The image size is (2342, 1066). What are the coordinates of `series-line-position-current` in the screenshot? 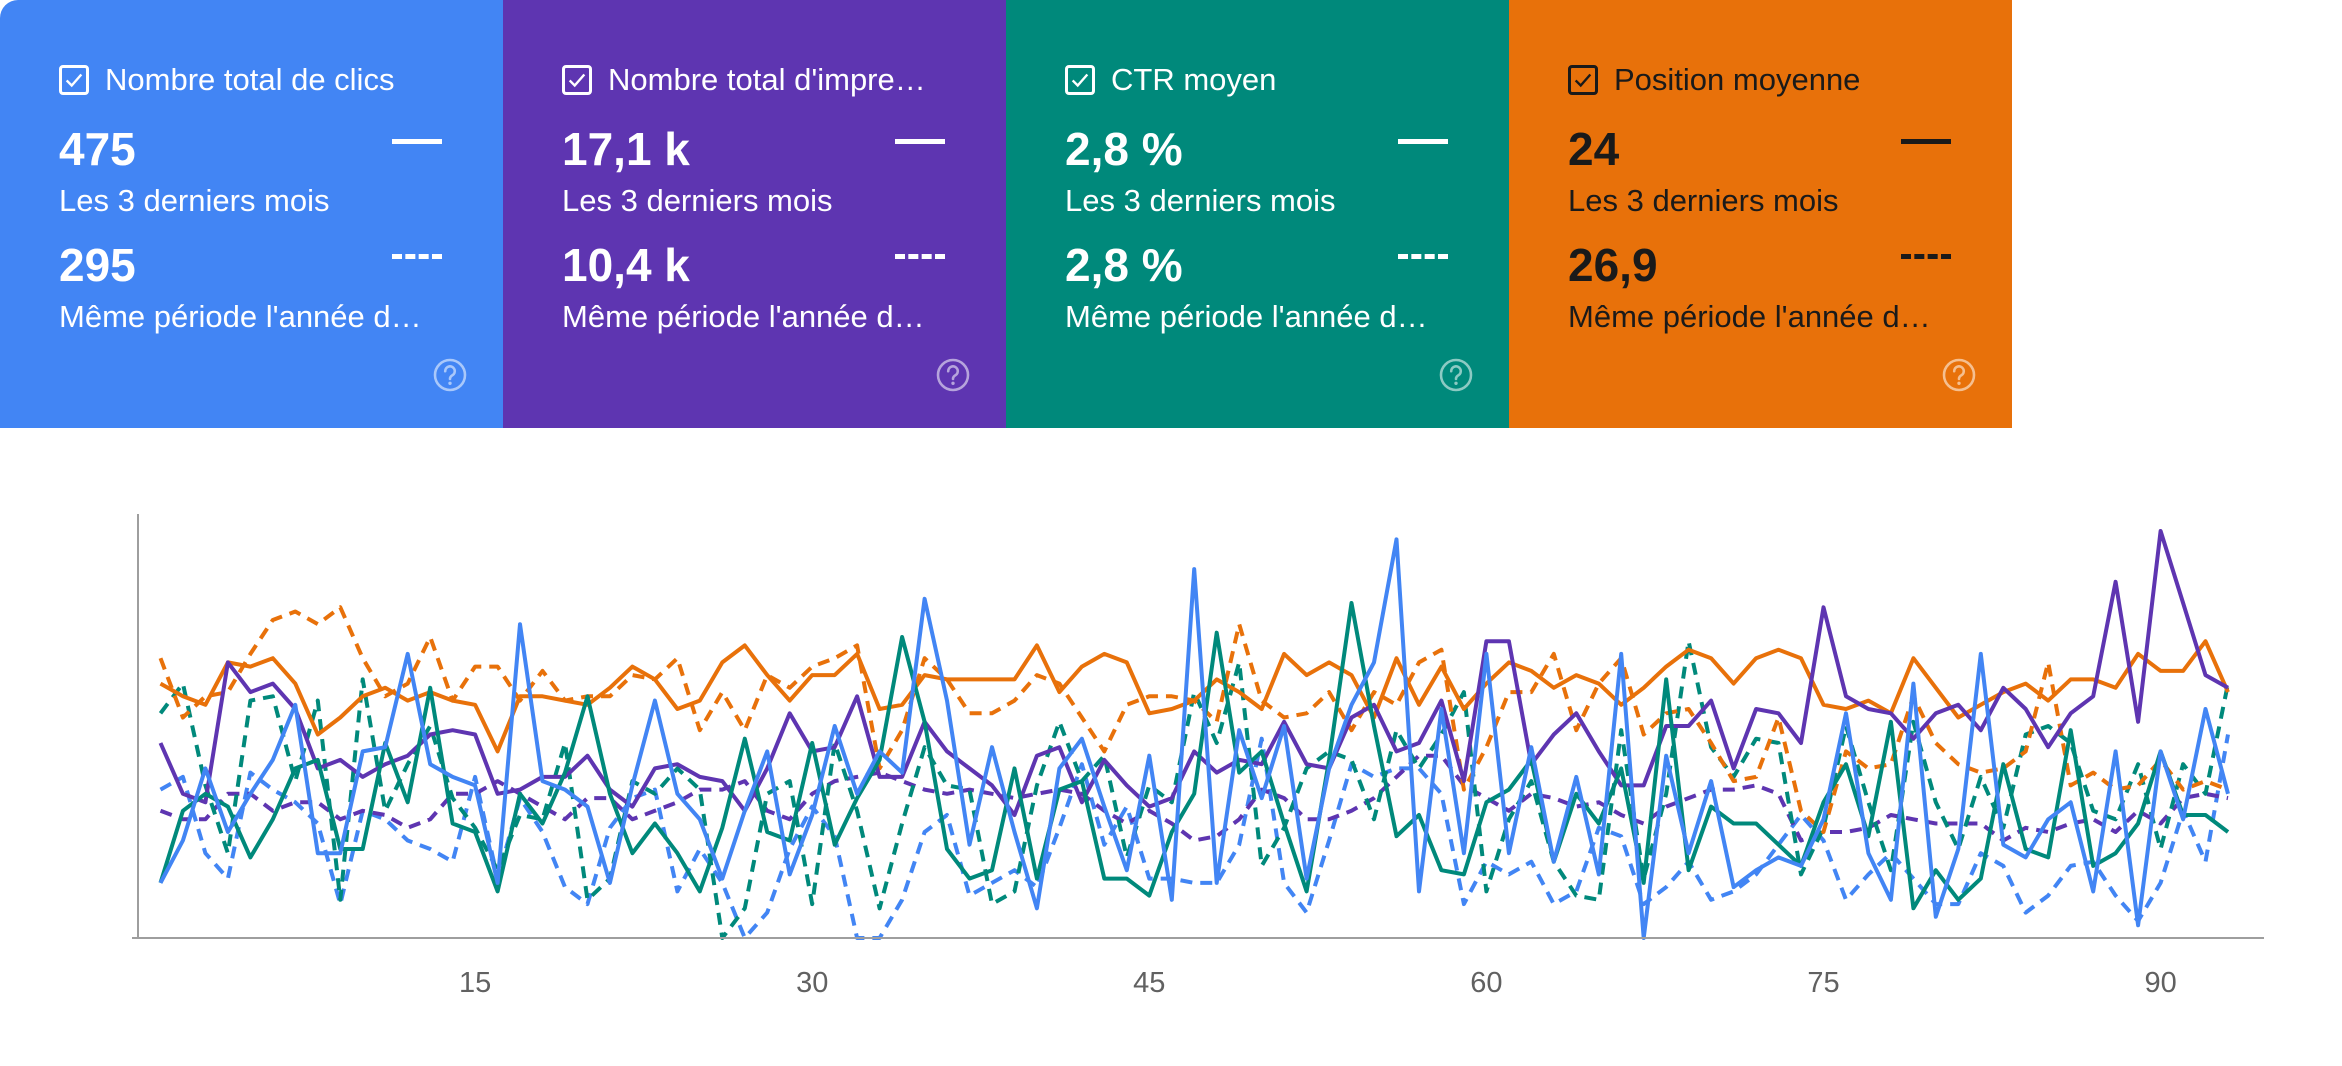 It's located at (1194, 696).